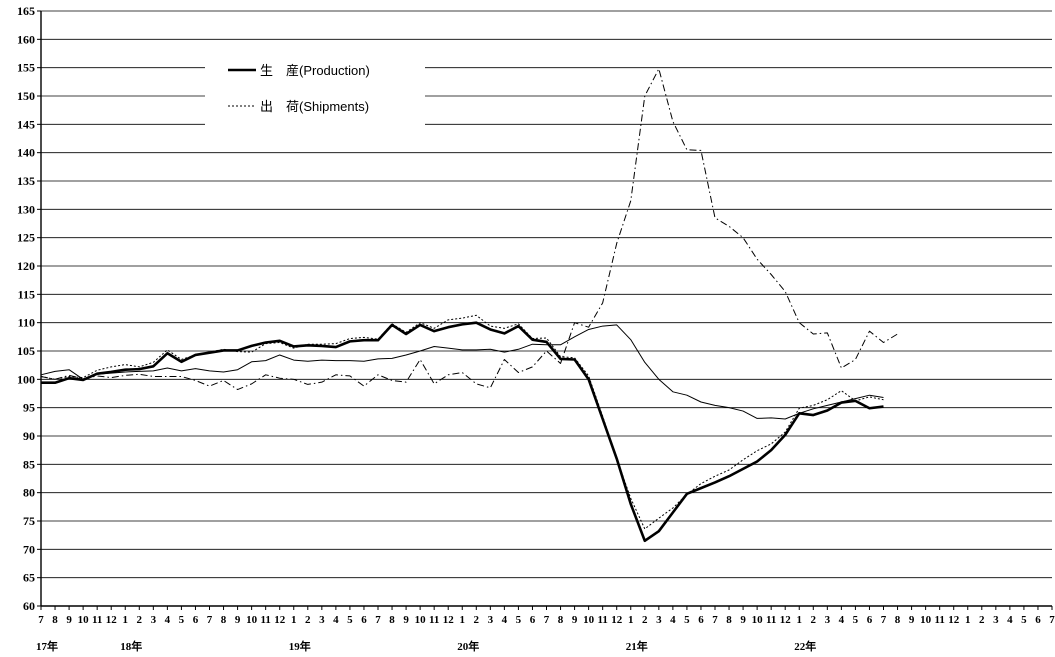 The width and height of the screenshot is (1055, 657). I want to click on y-tick-label: 160, so click(26, 39).